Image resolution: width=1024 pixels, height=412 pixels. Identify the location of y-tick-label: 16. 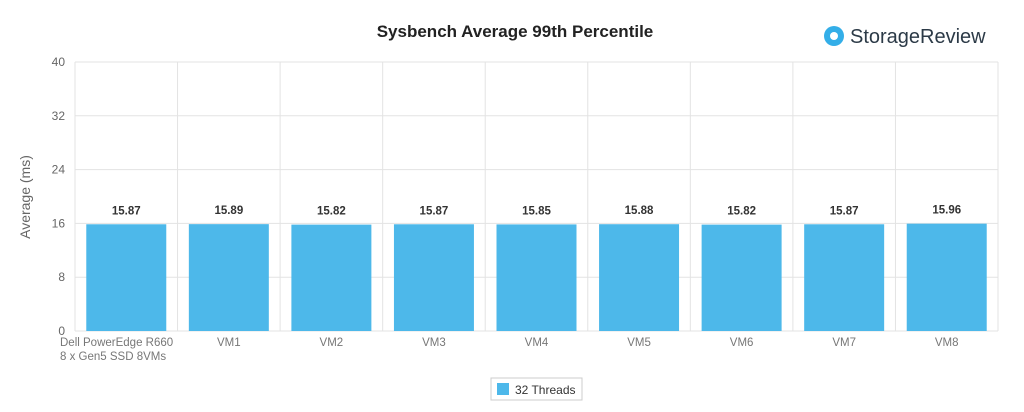
(59, 223).